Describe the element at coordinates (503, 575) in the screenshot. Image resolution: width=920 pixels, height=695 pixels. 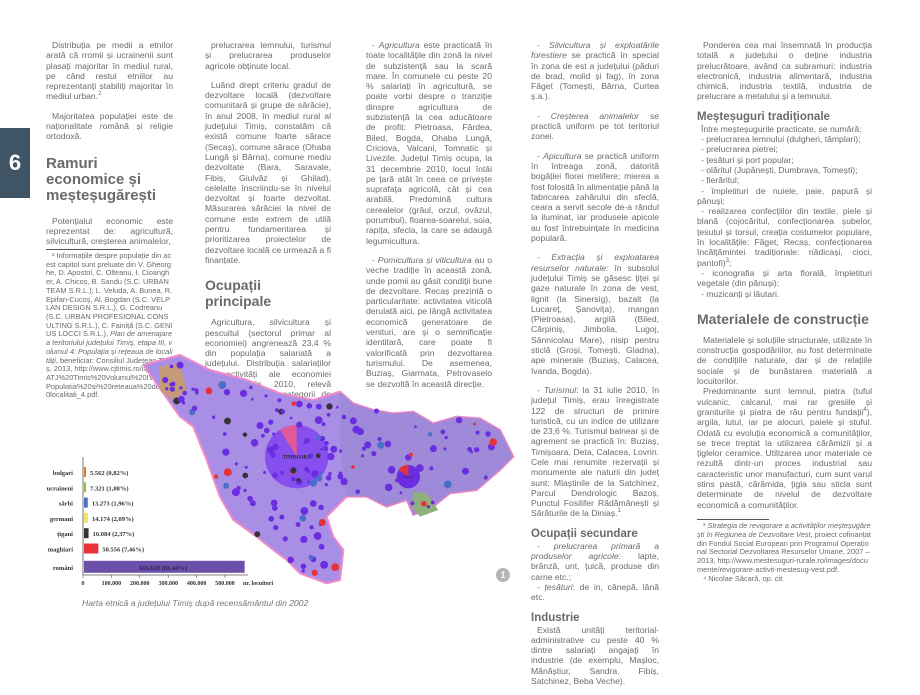
I see `figure-number-badge: 1` at that location.